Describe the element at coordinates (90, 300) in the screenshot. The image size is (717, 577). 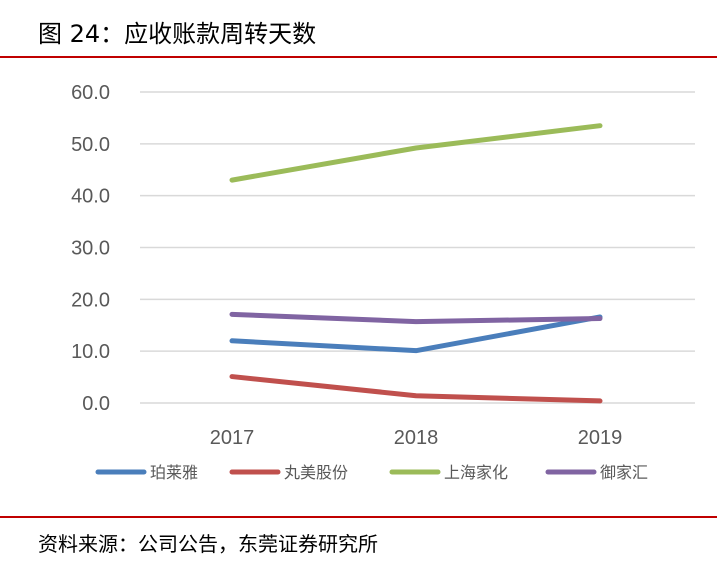
I see `y-tick-label: 20.0` at that location.